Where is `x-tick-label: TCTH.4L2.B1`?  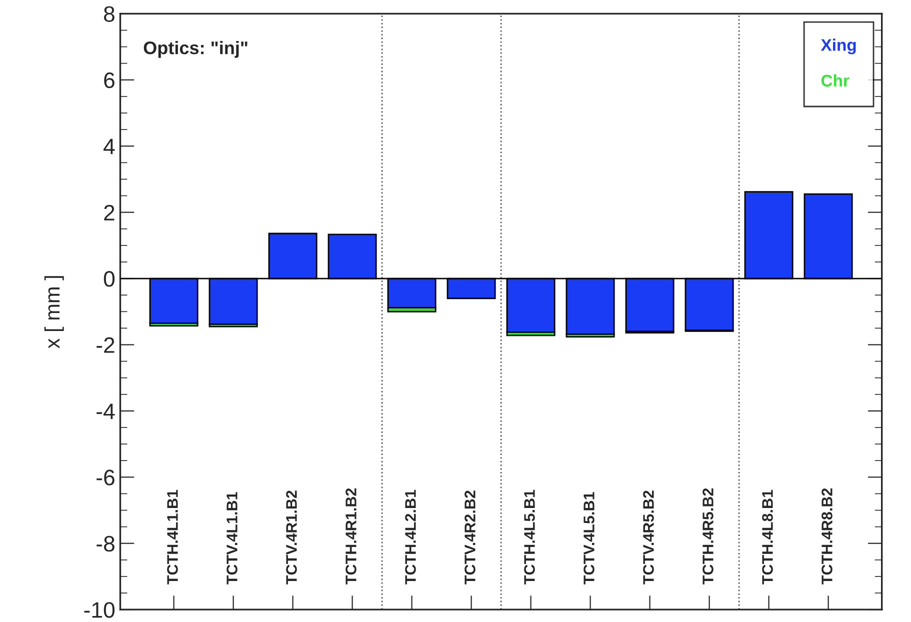 x-tick-label: TCTH.4L2.B1 is located at coordinates (410, 537).